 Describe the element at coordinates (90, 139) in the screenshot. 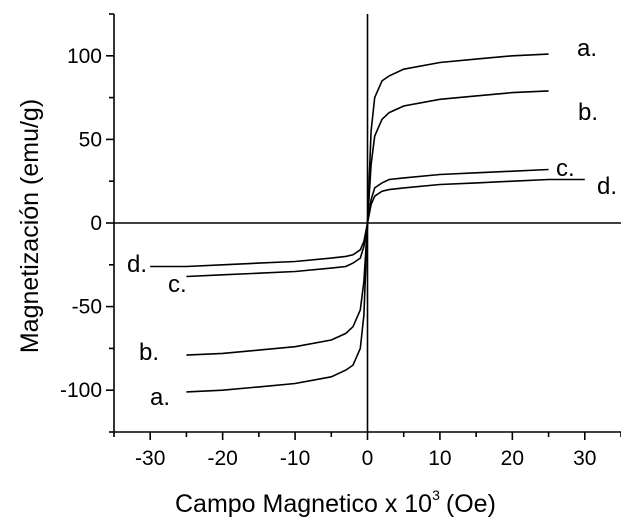

I see `y-tick-label: 50` at that location.